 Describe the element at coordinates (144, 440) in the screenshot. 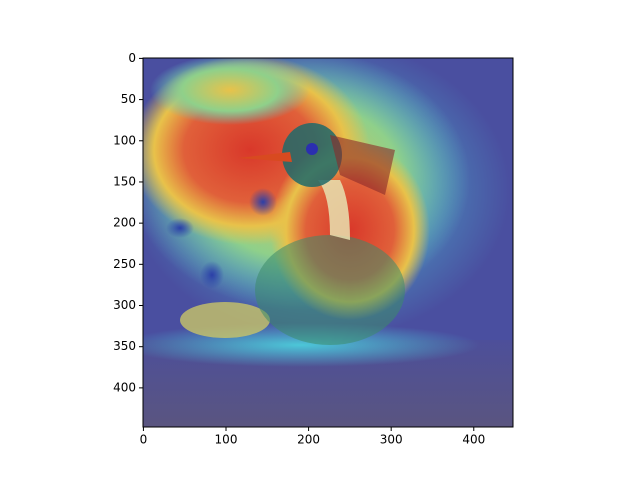

I see `x-tick-label: 0` at that location.